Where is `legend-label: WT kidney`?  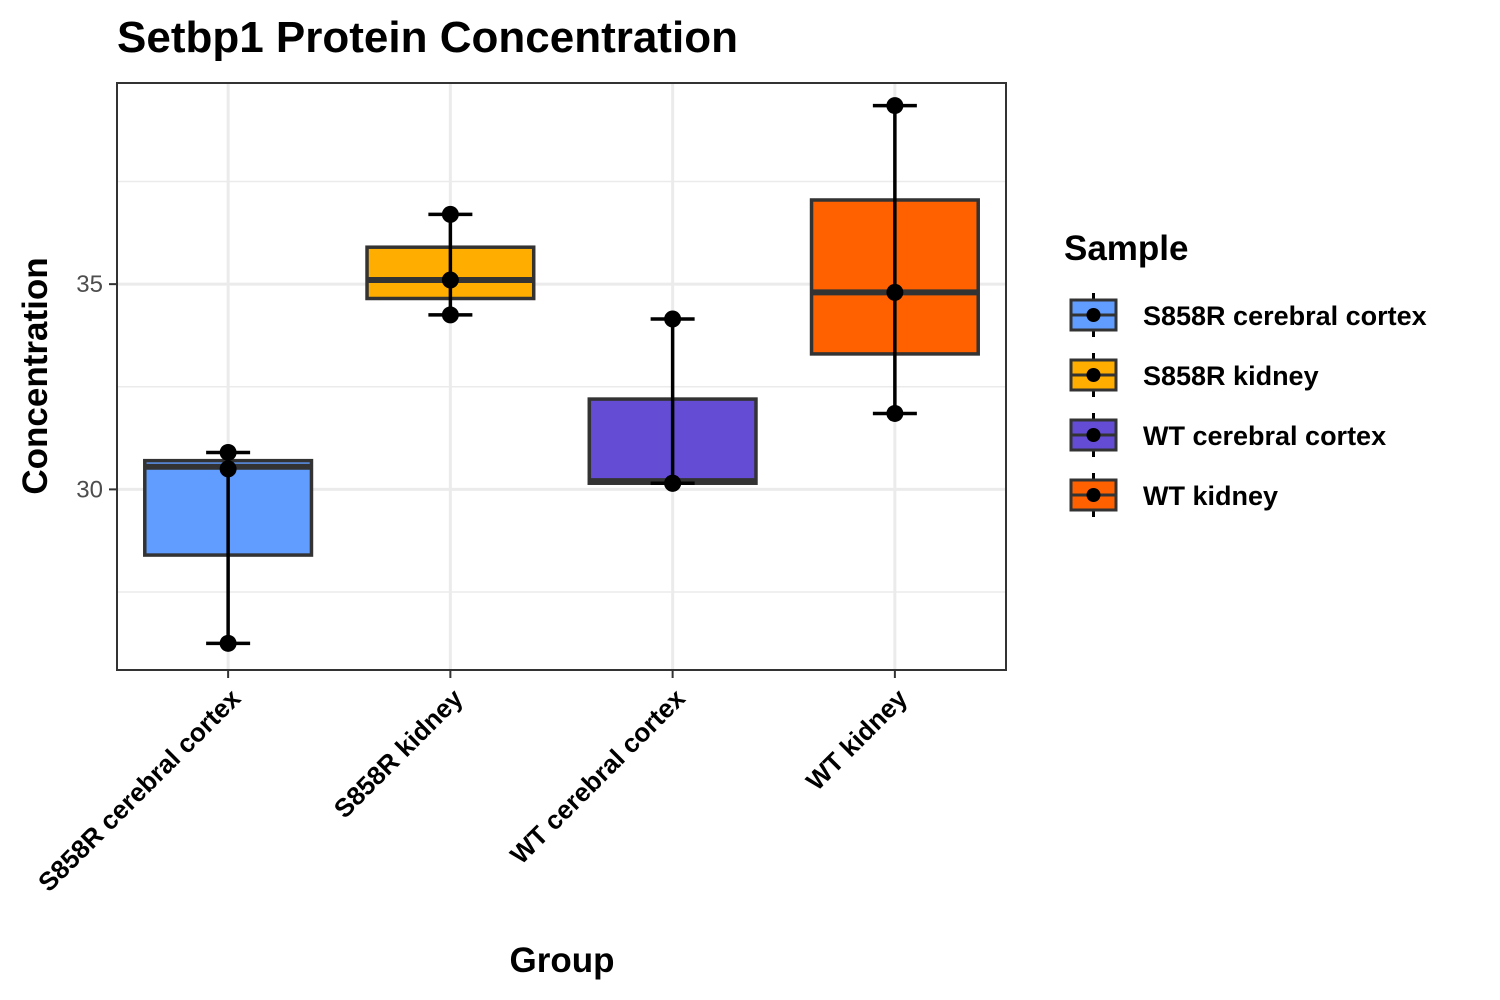 legend-label: WT kidney is located at coordinates (1210, 496).